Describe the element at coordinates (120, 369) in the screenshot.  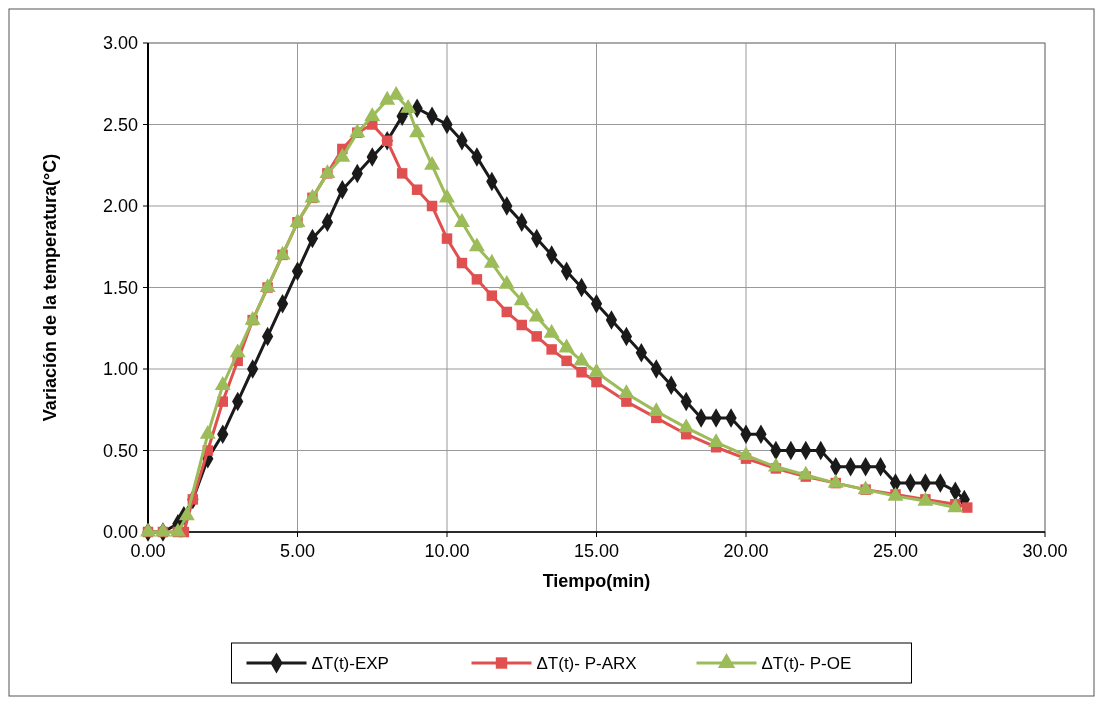
I see `y-tick-label: 1.00` at that location.